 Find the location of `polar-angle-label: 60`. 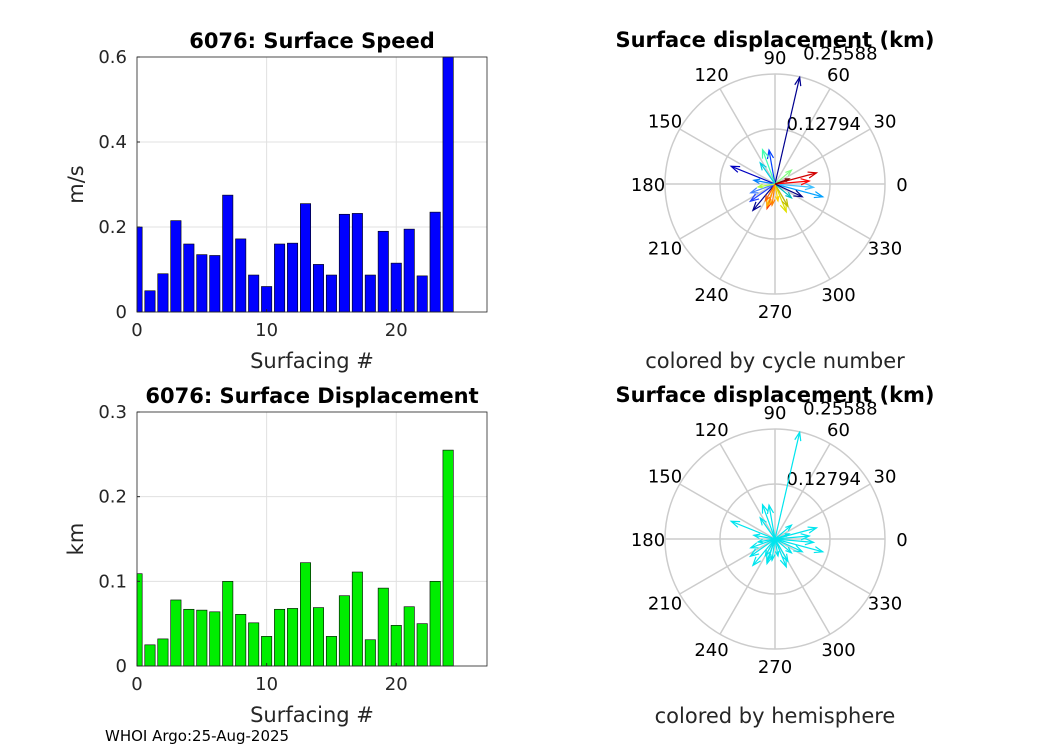

polar-angle-label: 60 is located at coordinates (838, 75).